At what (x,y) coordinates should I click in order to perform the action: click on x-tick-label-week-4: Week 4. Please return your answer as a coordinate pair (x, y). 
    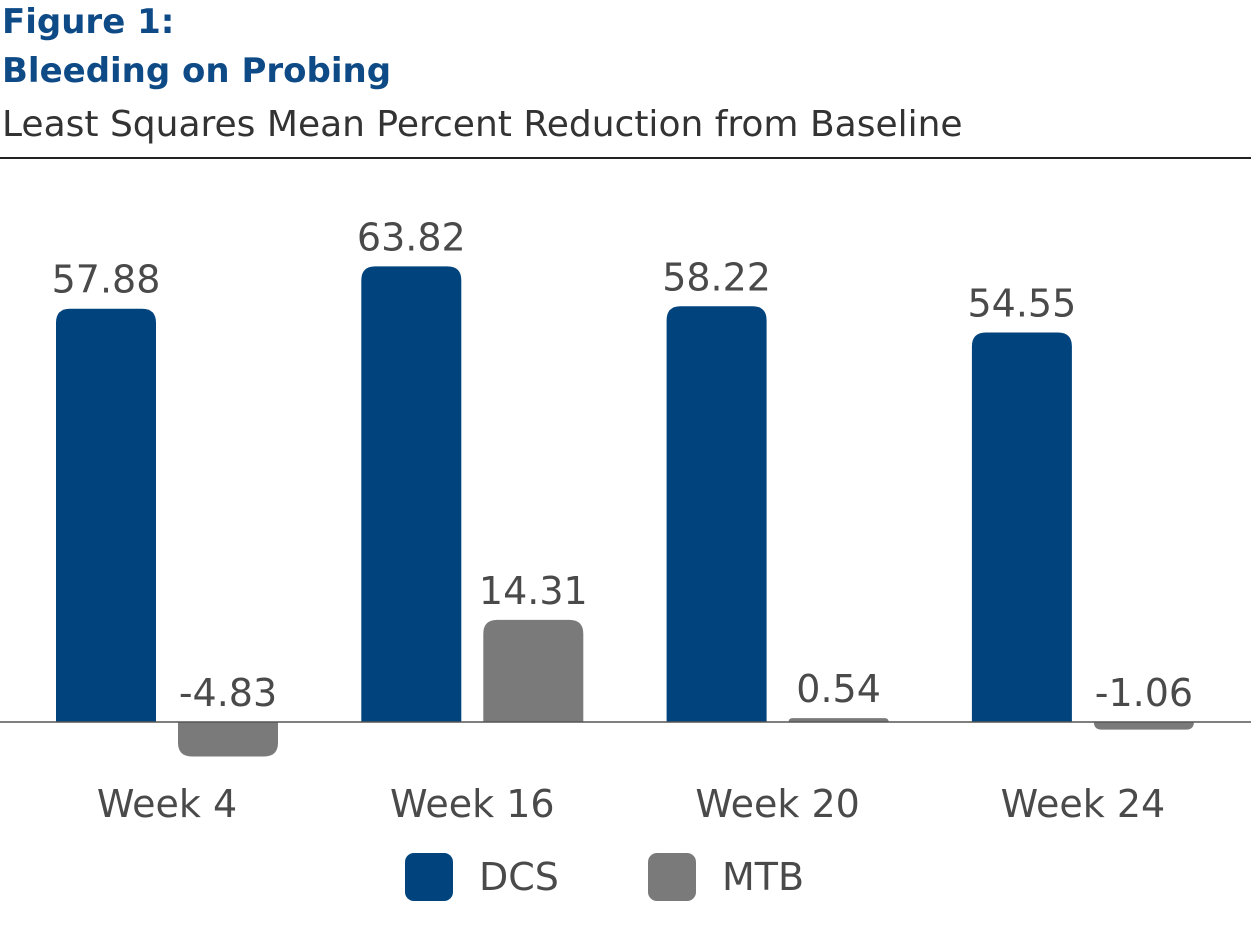
    Looking at the image, I should click on (167, 804).